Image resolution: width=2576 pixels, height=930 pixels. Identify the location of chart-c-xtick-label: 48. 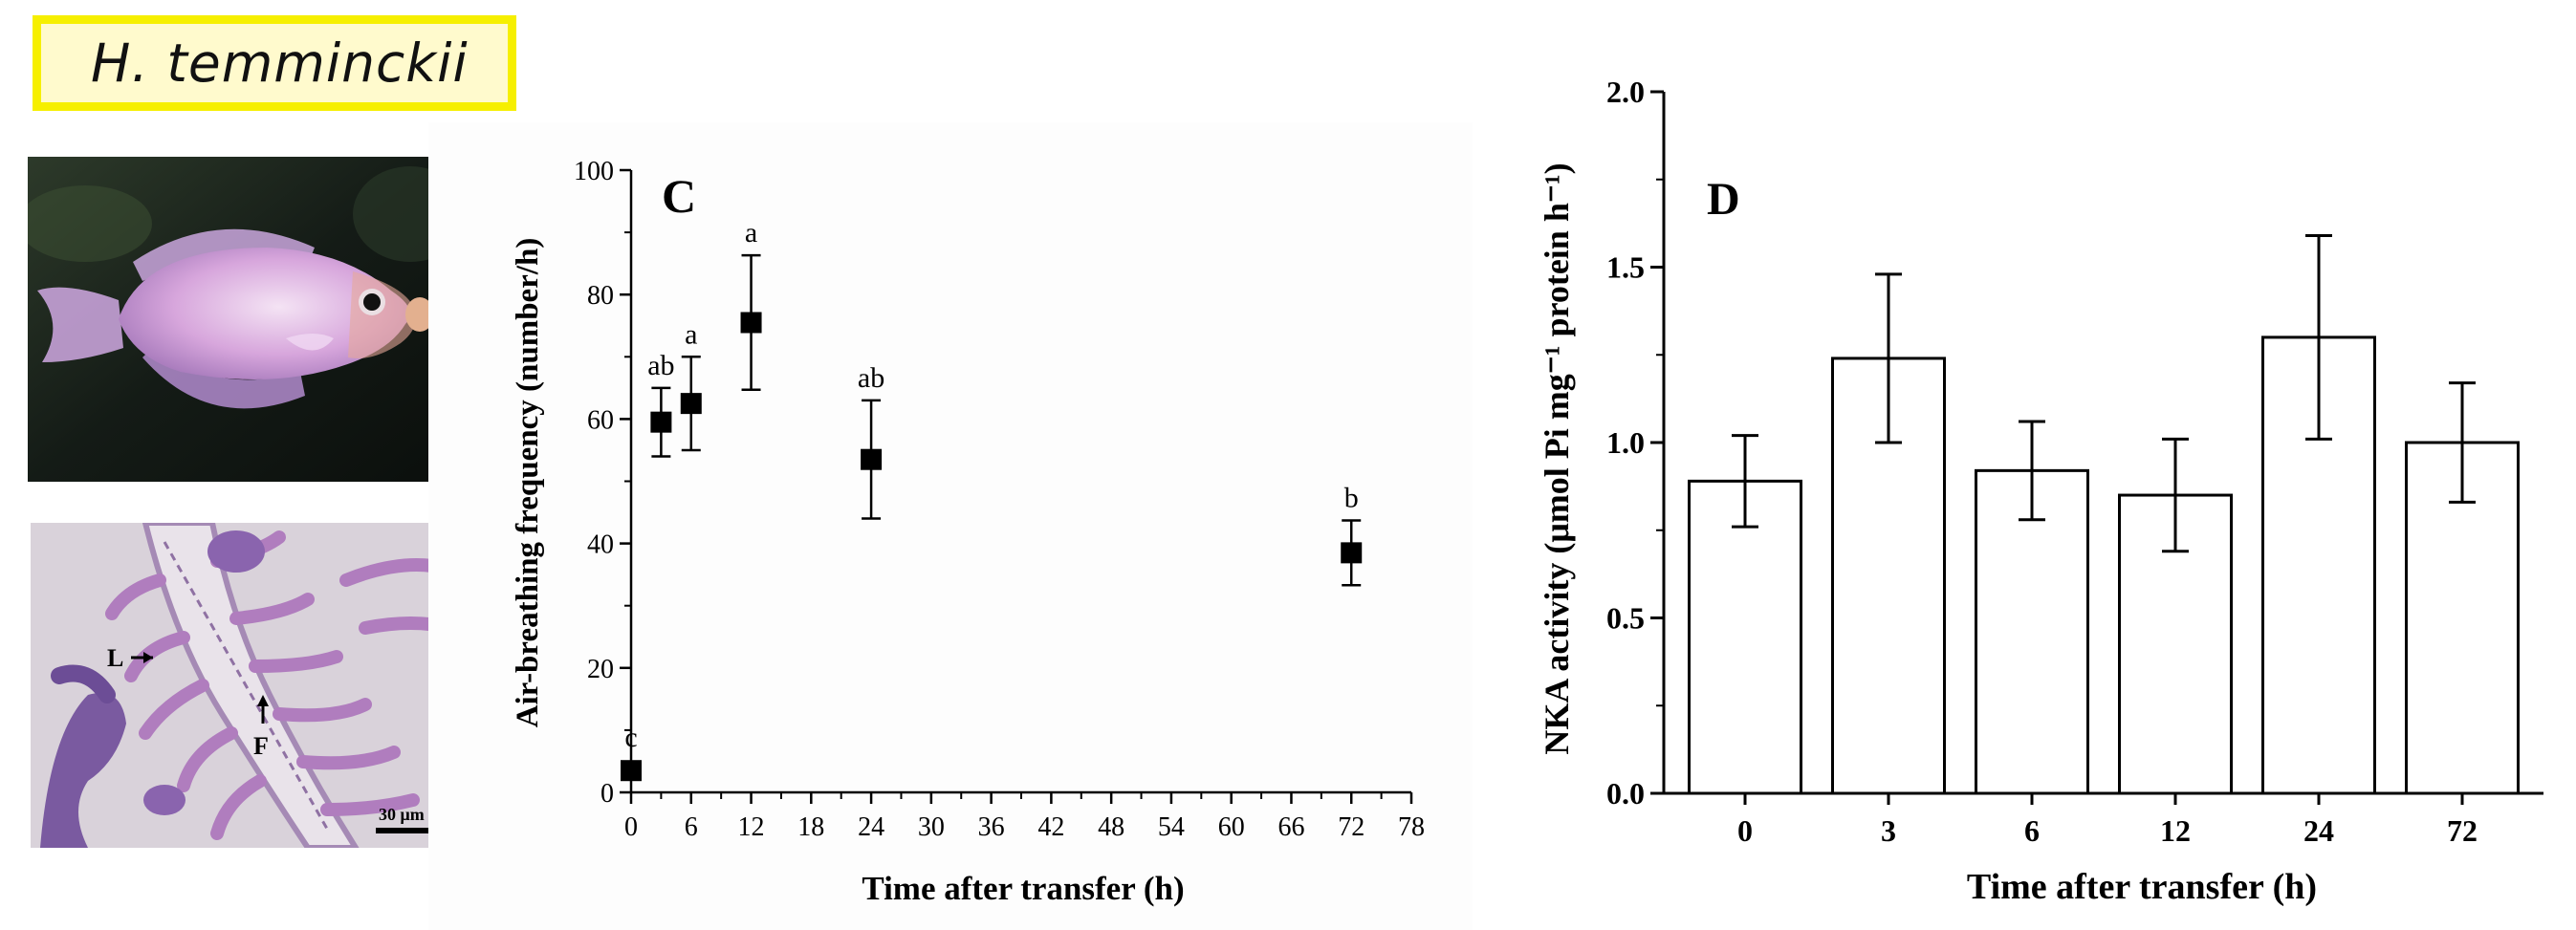
(1111, 827).